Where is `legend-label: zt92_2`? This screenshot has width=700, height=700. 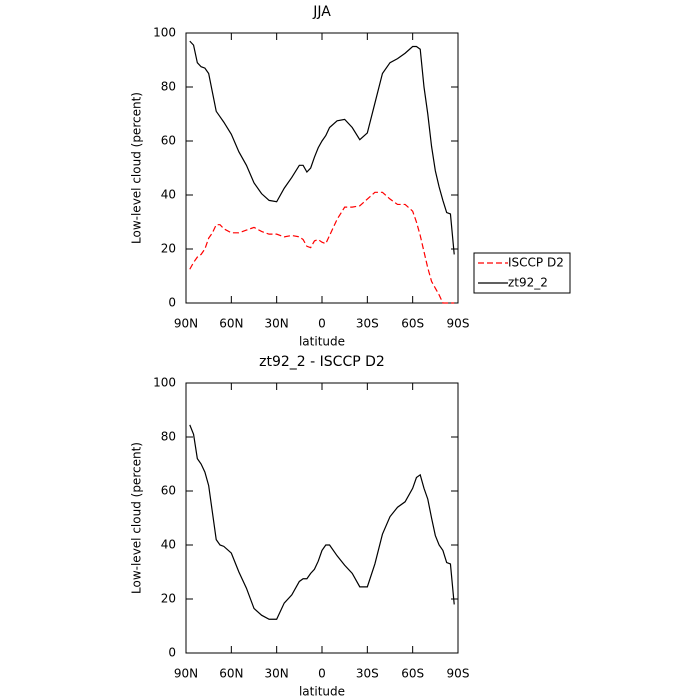
legend-label: zt92_2 is located at coordinates (528, 283).